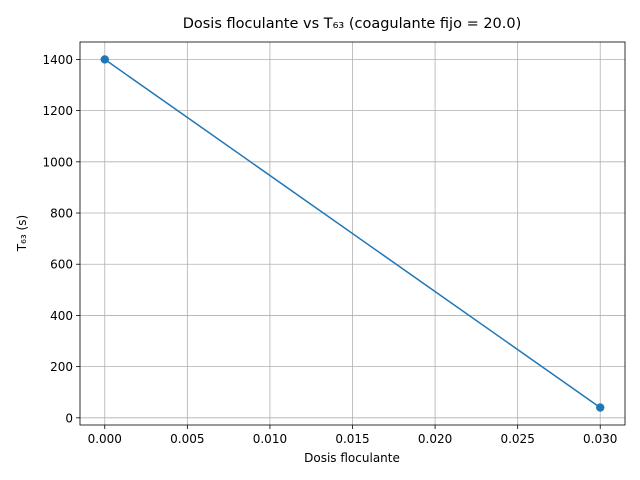  I want to click on y-tick-label: 800, so click(61, 214).